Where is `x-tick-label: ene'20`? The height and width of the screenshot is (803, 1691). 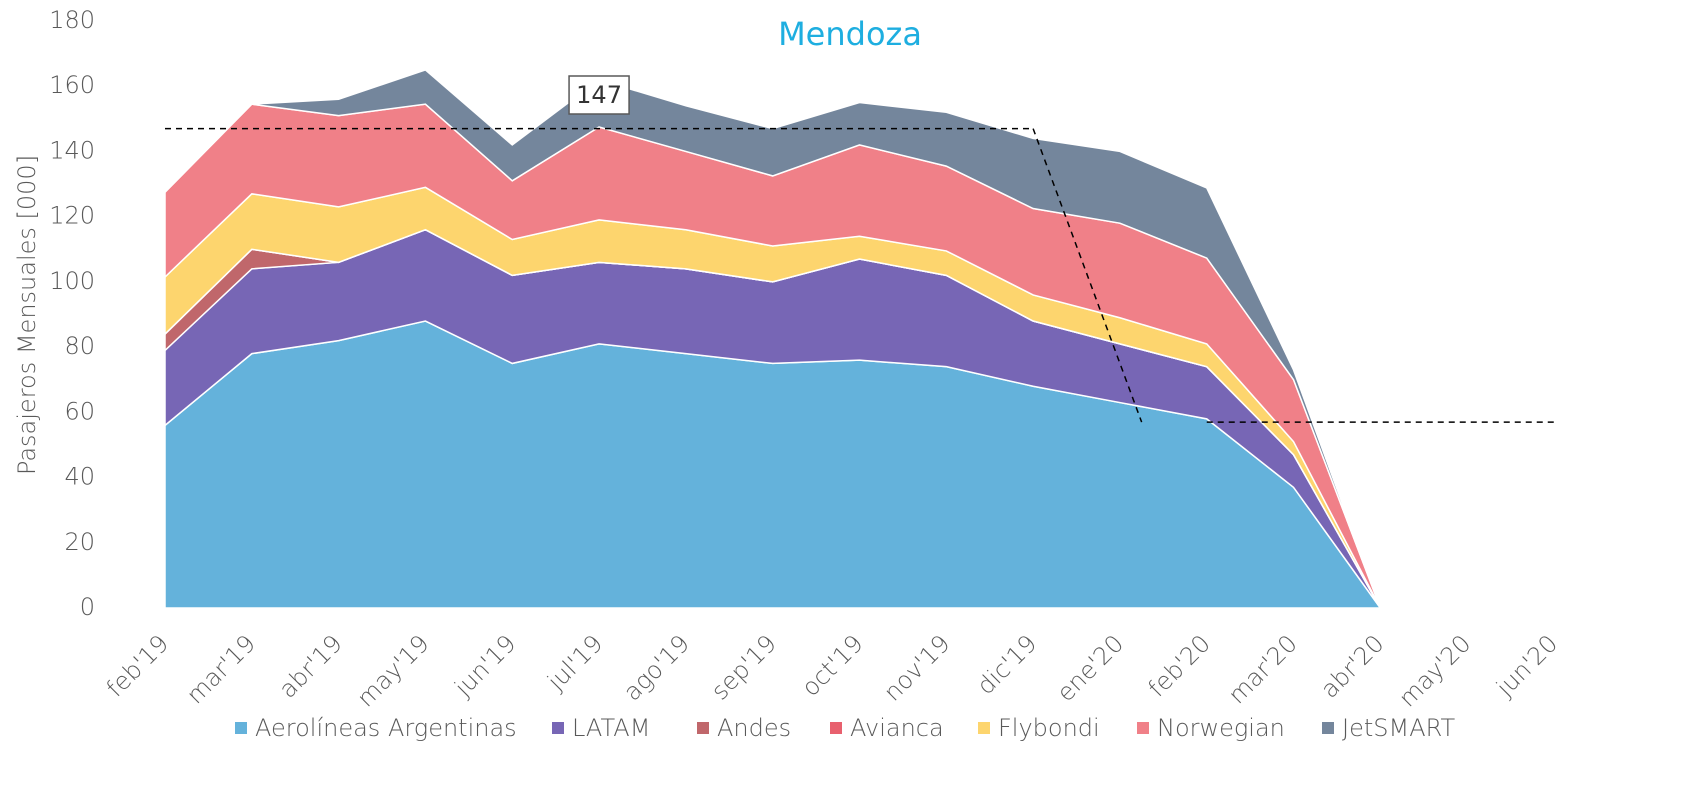
x-tick-label: ene'20 is located at coordinates (1090, 668).